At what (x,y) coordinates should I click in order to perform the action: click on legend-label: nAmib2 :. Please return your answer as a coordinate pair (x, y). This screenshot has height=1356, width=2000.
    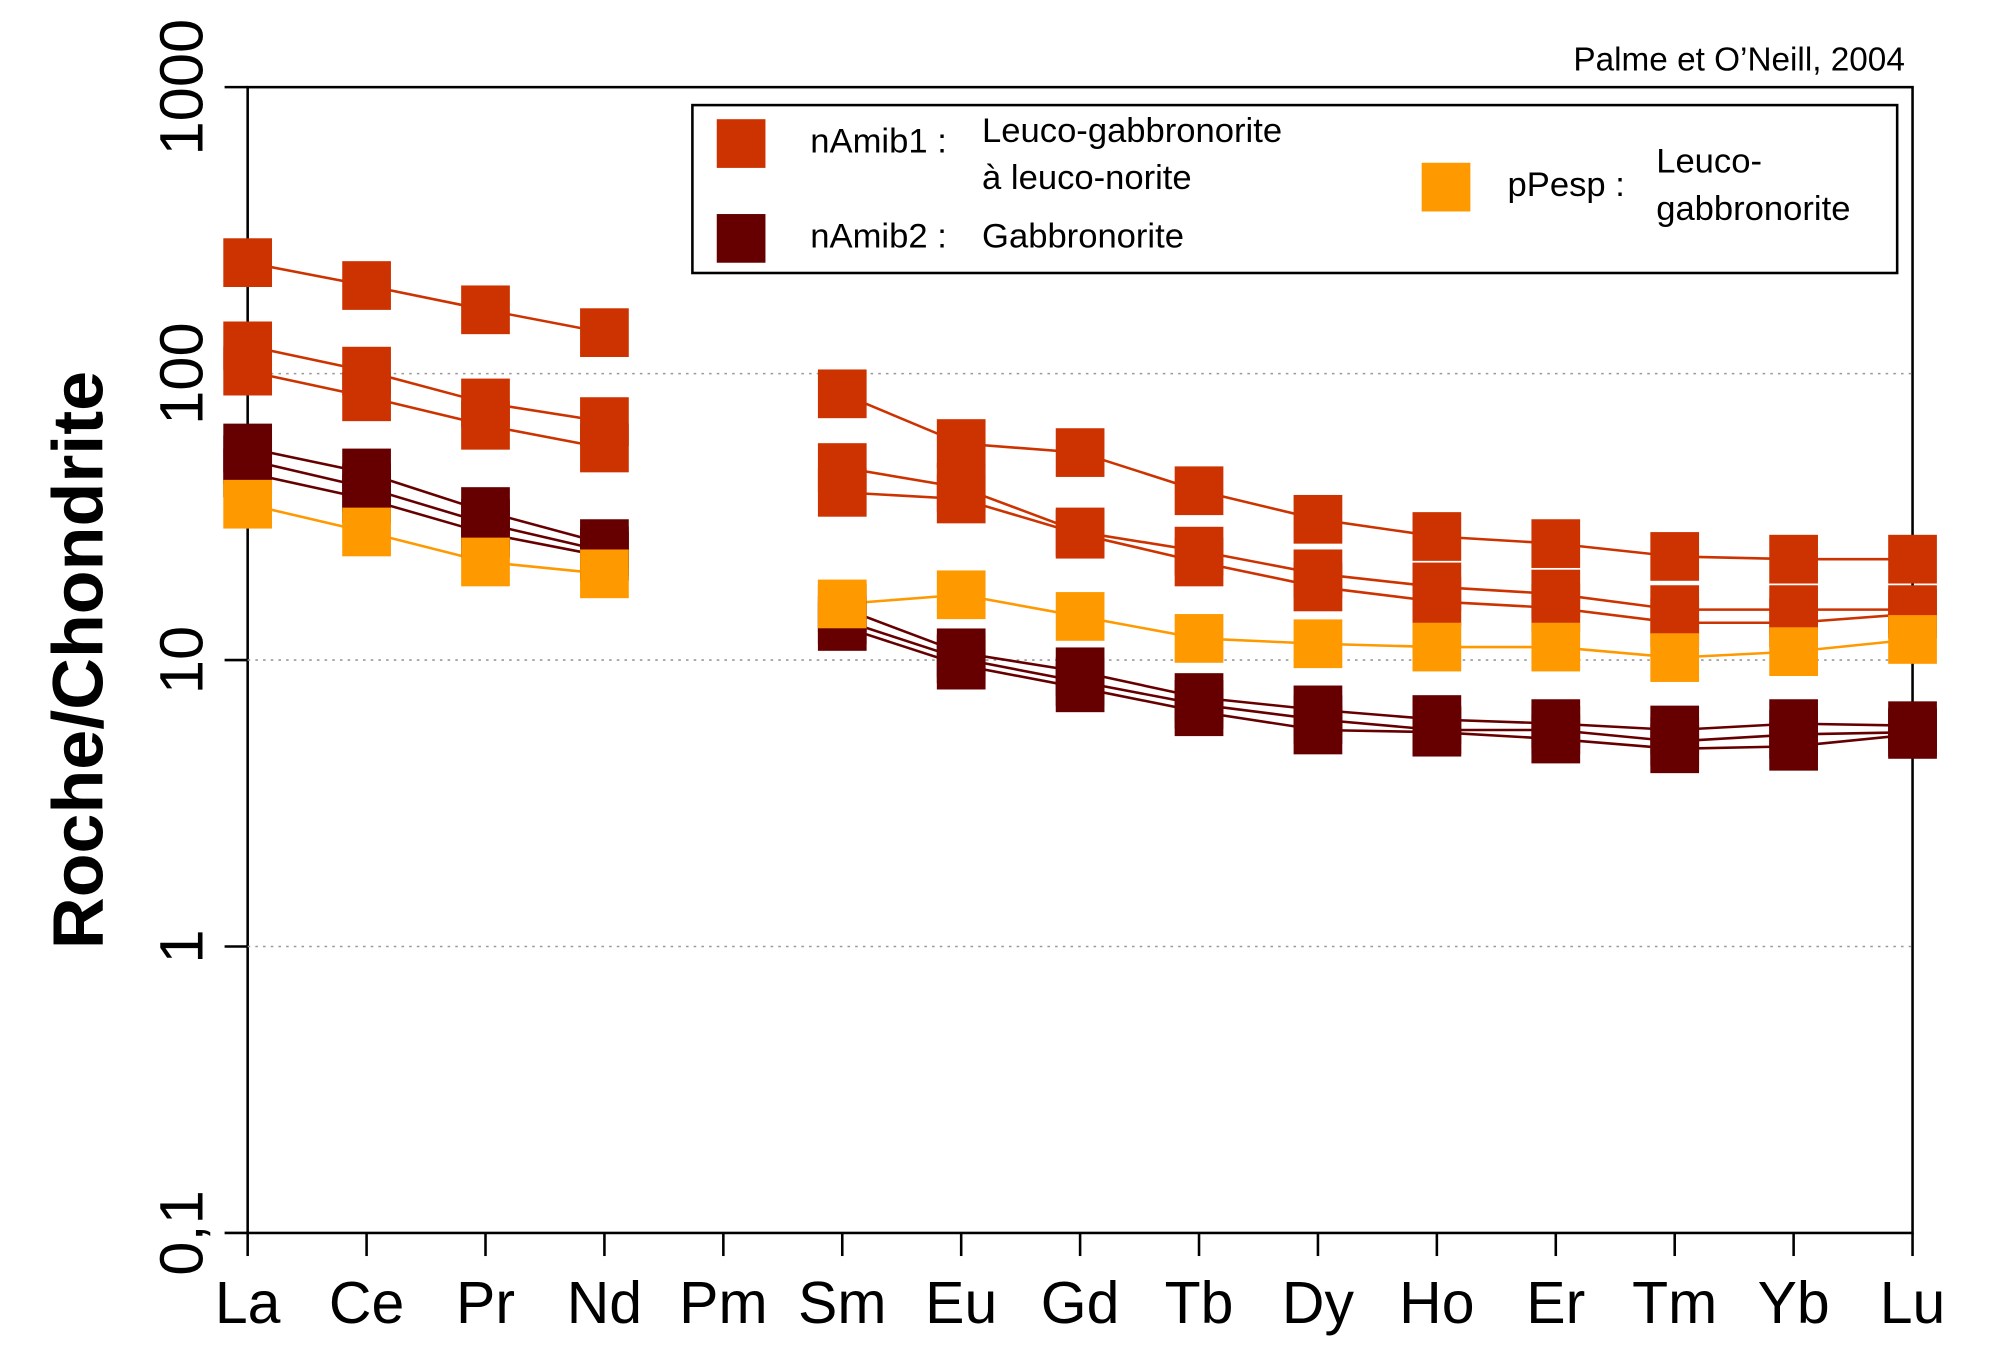
    Looking at the image, I should click on (878, 237).